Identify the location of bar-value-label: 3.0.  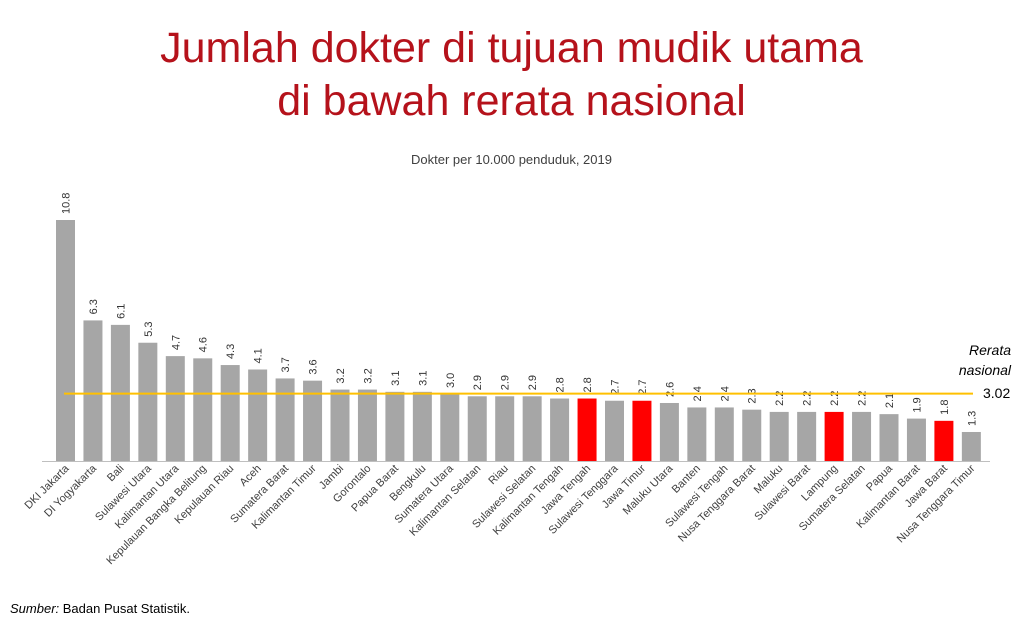
(451, 380).